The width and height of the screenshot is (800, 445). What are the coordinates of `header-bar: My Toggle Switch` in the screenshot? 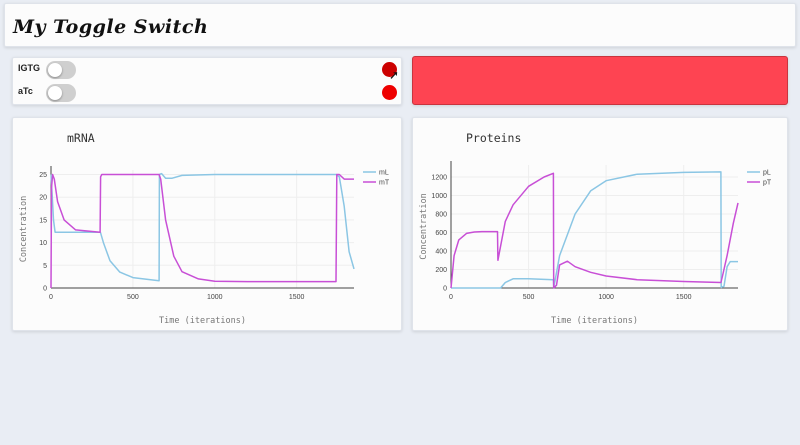 It's located at (400, 25).